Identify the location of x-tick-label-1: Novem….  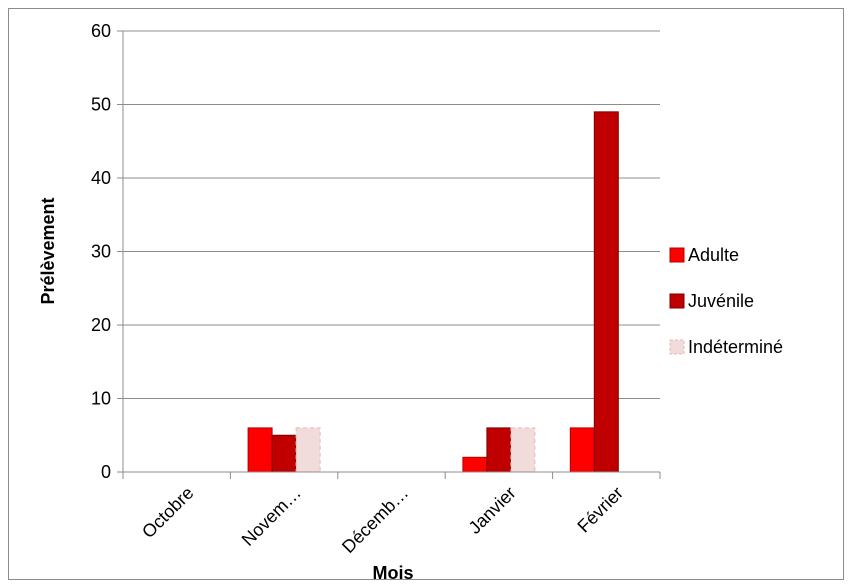
(271, 516).